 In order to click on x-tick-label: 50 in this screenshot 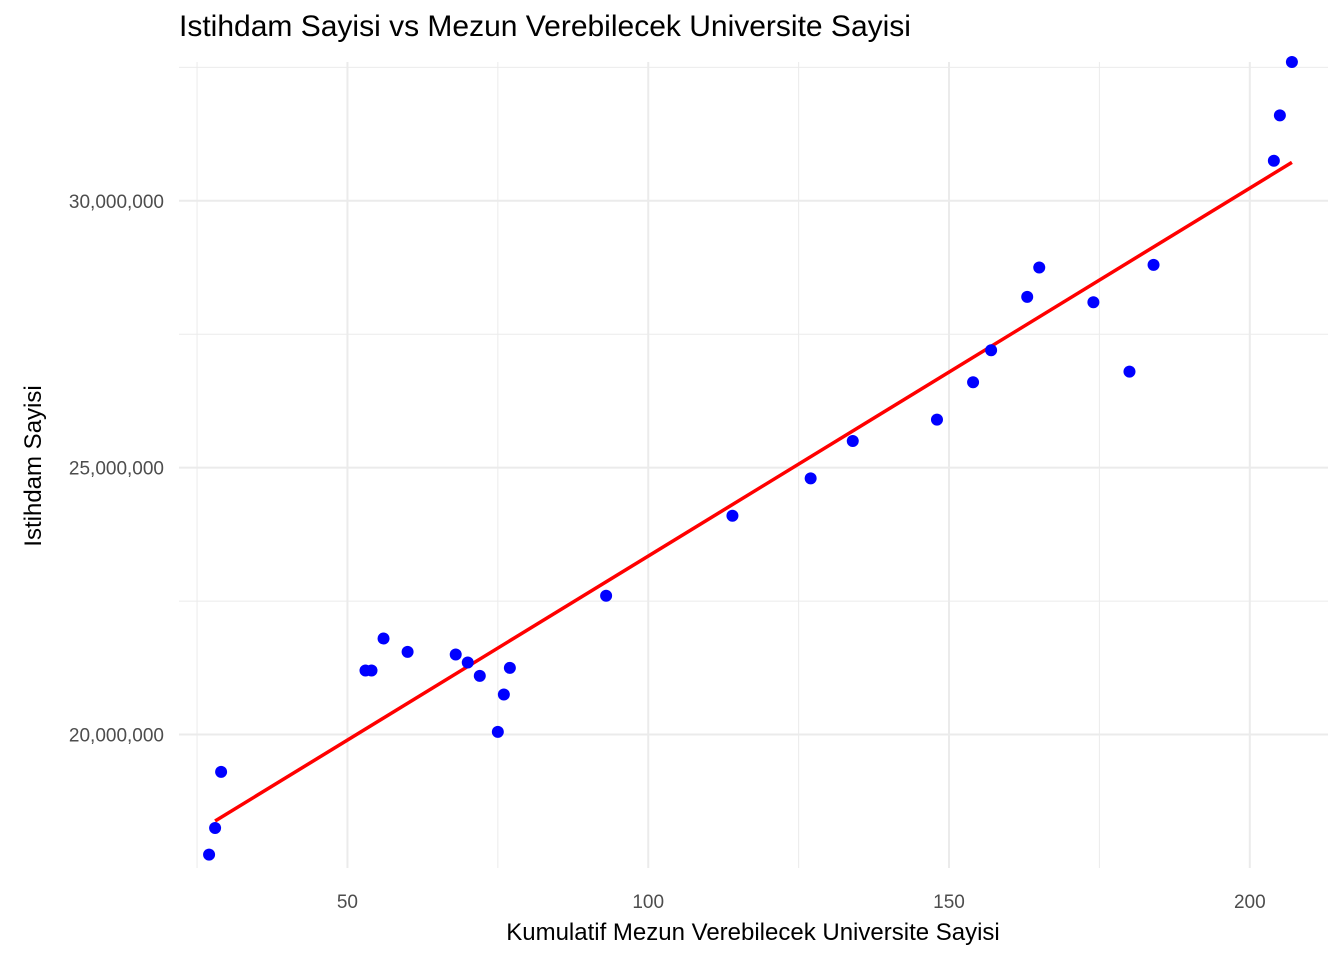, I will do `click(347, 902)`.